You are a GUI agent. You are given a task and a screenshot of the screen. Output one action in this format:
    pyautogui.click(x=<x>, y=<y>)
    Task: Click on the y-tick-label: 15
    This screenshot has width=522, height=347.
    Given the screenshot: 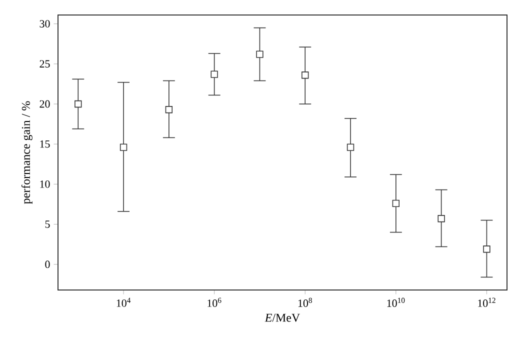 What is the action you would take?
    pyautogui.click(x=45, y=144)
    